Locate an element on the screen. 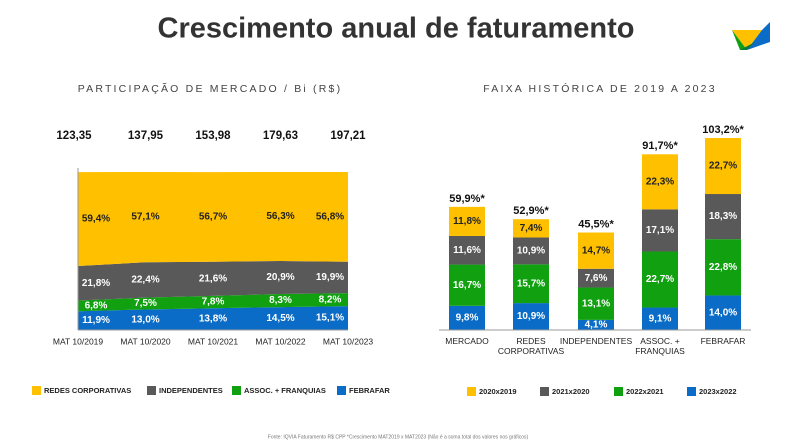 This screenshot has width=796, height=446. value-label: 56,7% is located at coordinates (213, 217).